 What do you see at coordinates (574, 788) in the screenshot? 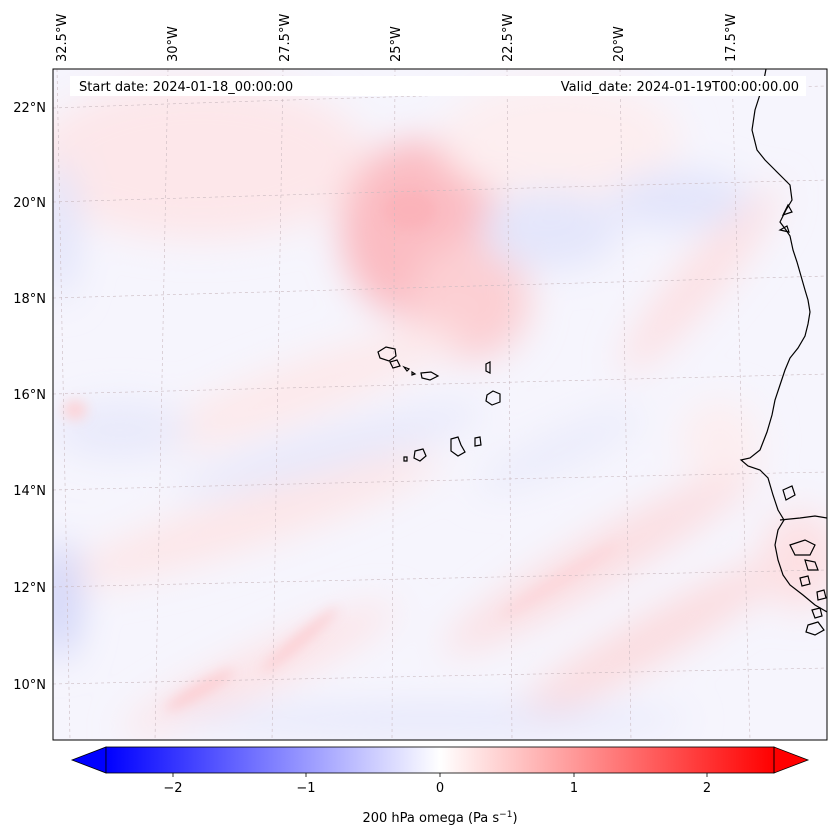
I see `colorbar-tick-label: 1` at bounding box center [574, 788].